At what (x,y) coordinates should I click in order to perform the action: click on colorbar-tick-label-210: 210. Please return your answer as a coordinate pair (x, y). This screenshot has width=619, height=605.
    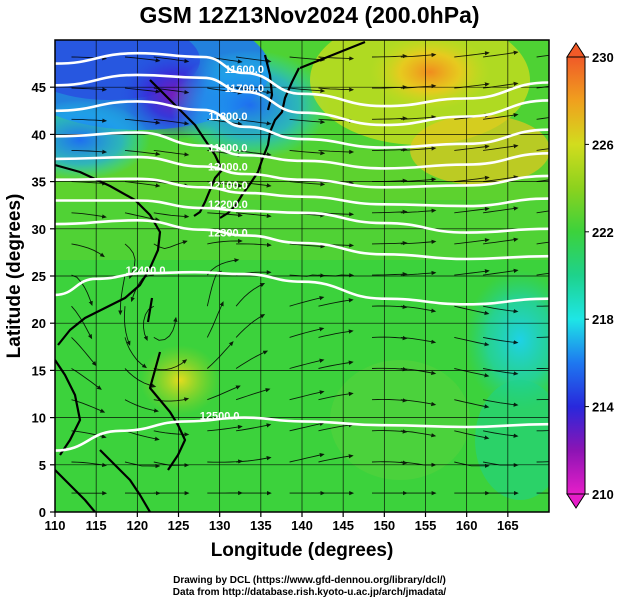
    Looking at the image, I should click on (603, 494).